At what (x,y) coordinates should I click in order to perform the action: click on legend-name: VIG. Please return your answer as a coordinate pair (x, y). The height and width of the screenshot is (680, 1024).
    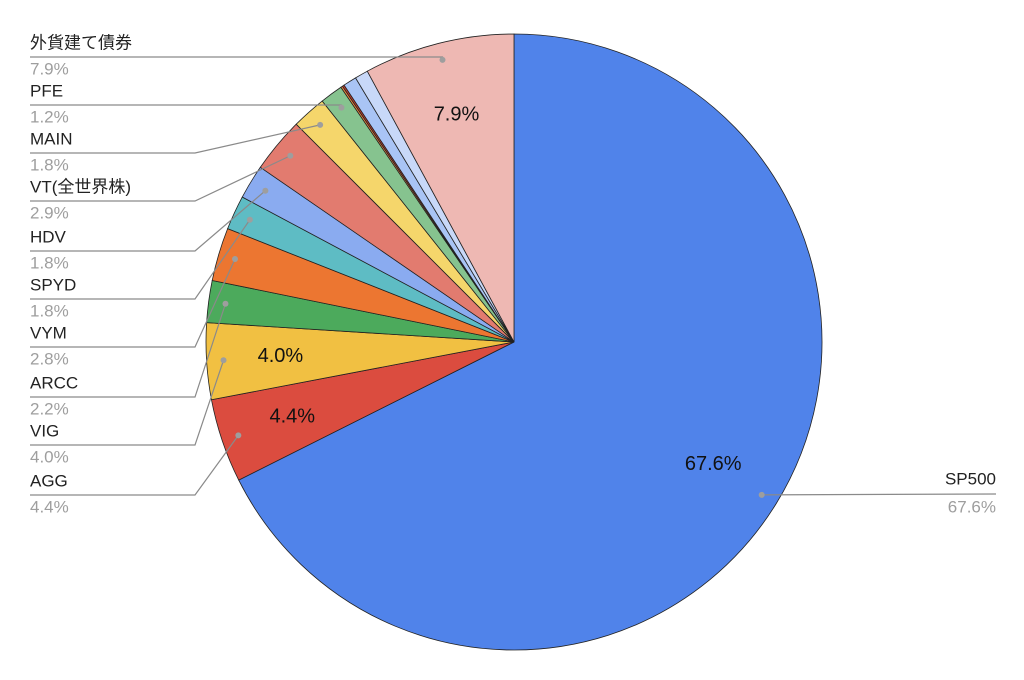
    Looking at the image, I should click on (44, 430).